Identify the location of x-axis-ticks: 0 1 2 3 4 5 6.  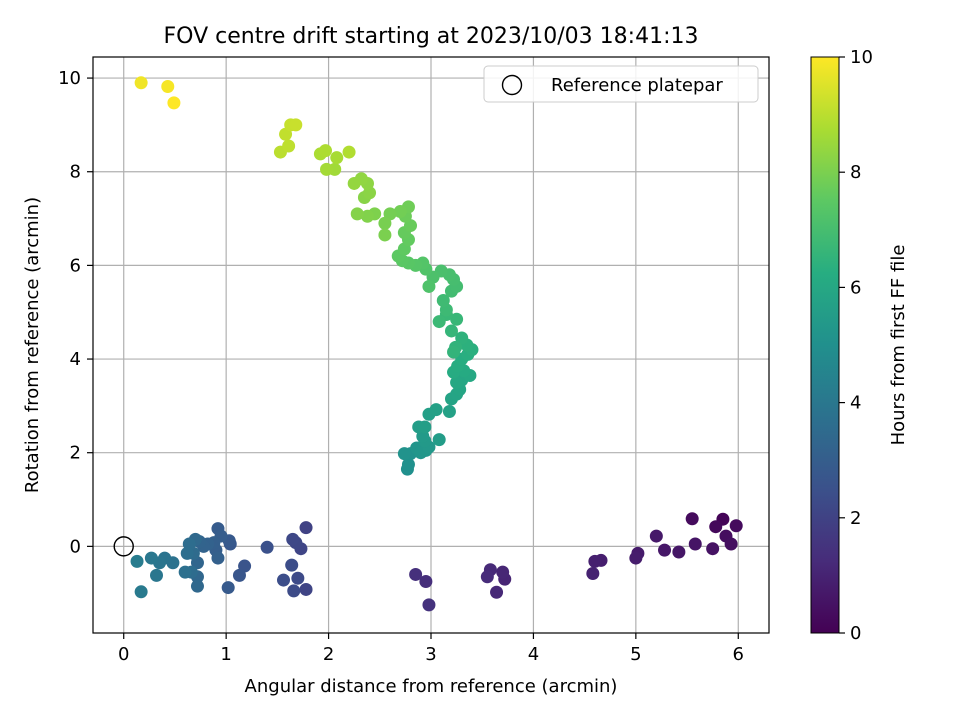
(431, 649).